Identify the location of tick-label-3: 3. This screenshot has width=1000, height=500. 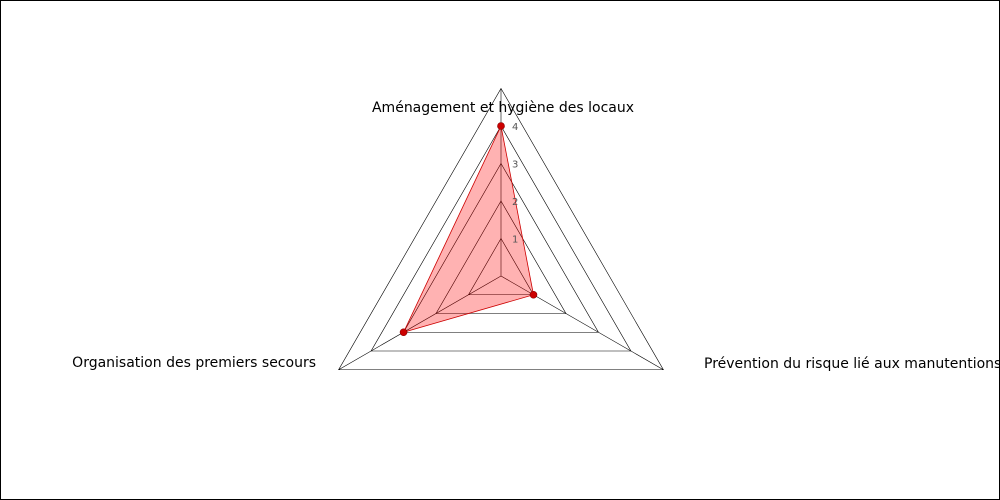
(515, 165).